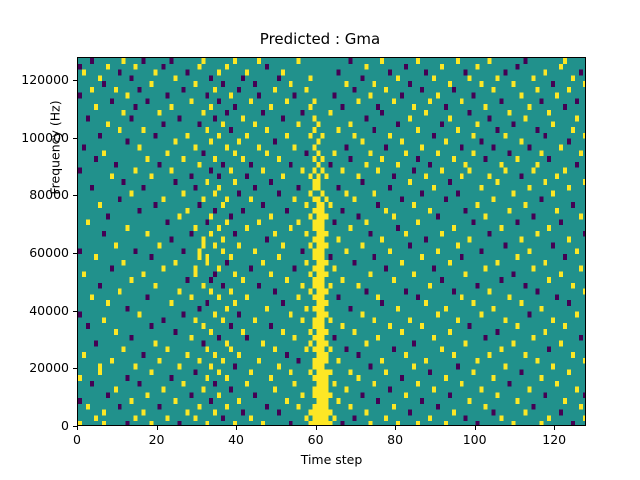 This screenshot has height=480, width=640. I want to click on x-tick-label: 40, so click(236, 439).